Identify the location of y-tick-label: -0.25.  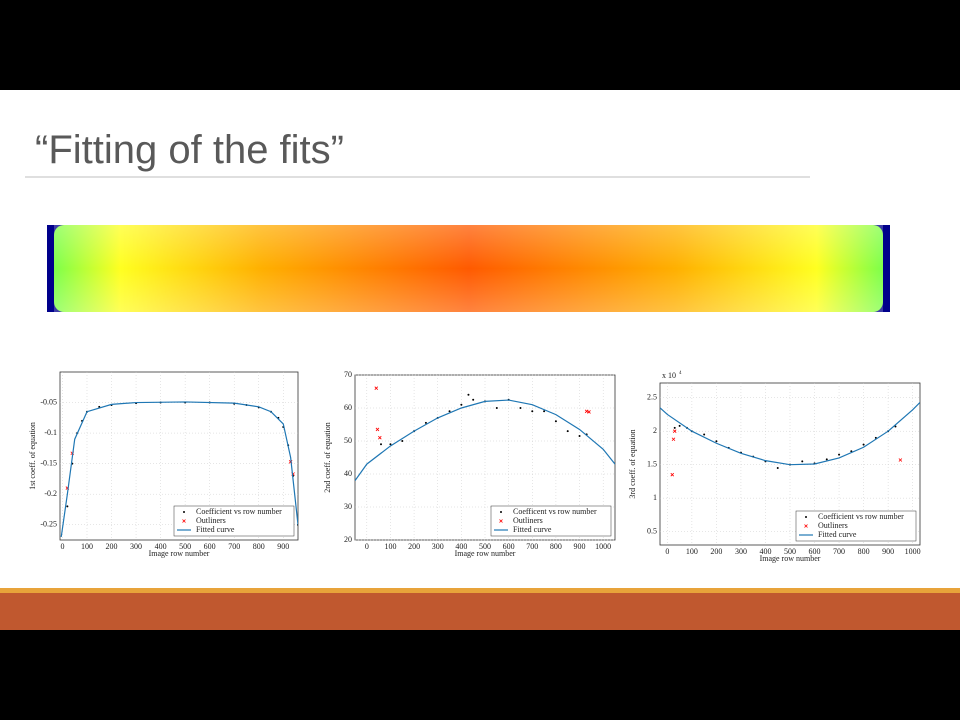
(48, 524).